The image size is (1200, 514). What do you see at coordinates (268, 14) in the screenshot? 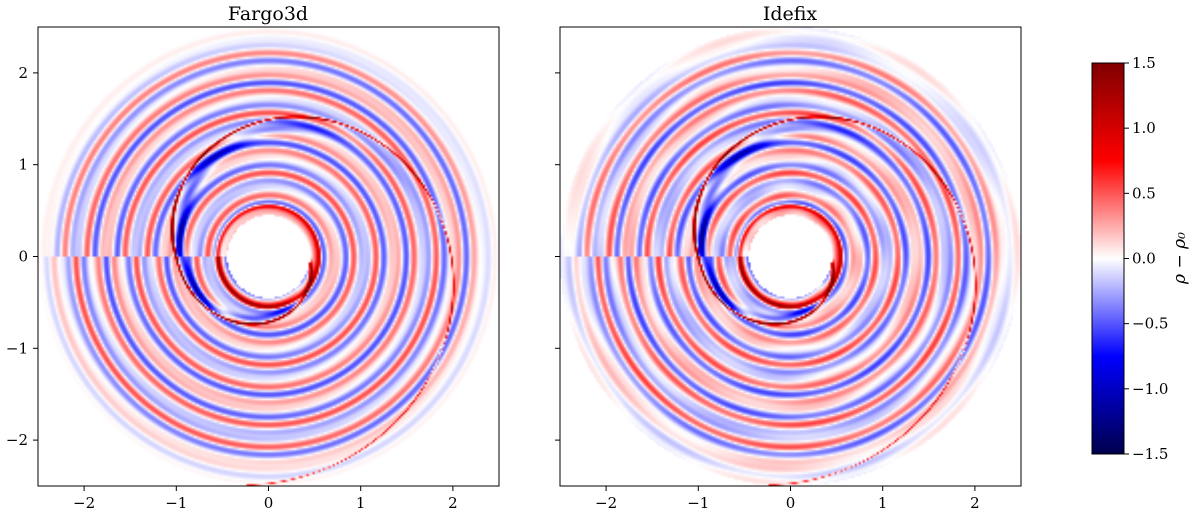
I see `panel-title: Fargo3d` at bounding box center [268, 14].